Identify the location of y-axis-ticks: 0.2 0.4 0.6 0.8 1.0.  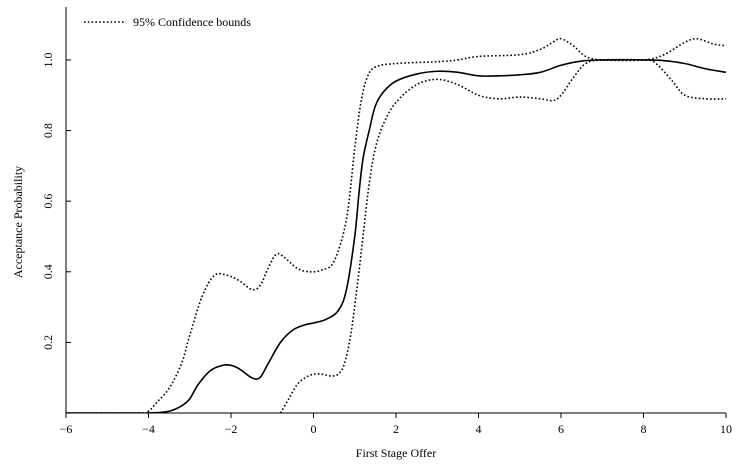
(56, 201).